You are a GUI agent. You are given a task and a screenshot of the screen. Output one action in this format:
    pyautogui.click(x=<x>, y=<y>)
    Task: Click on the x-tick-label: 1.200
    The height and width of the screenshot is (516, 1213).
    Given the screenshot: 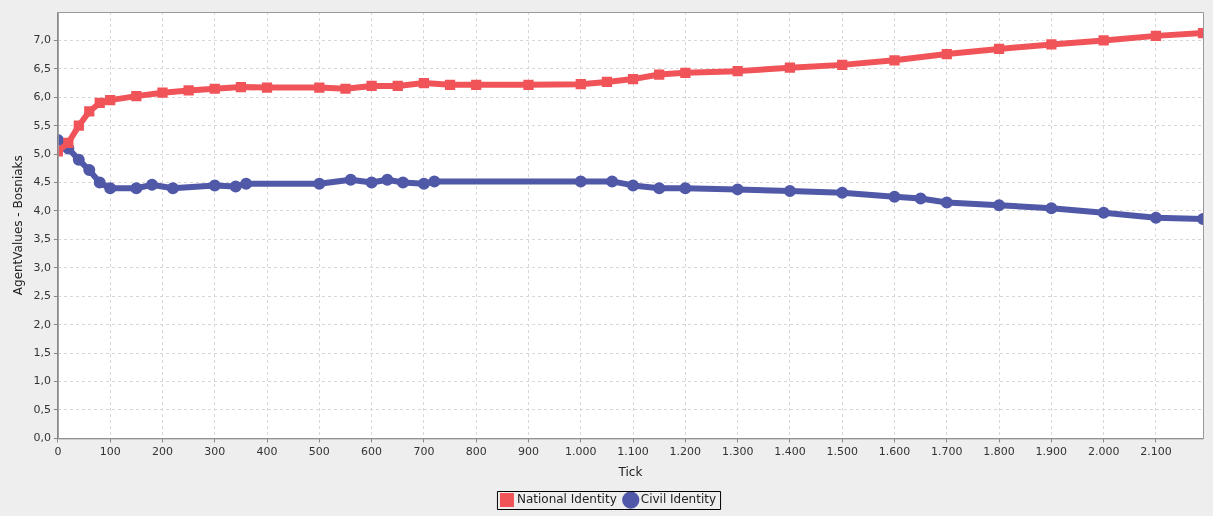 What is the action you would take?
    pyautogui.click(x=685, y=451)
    